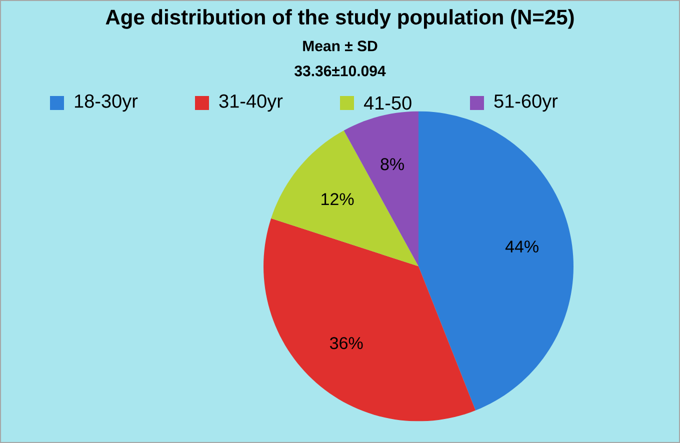 The height and width of the screenshot is (443, 680). I want to click on data-label: 12%, so click(338, 199).